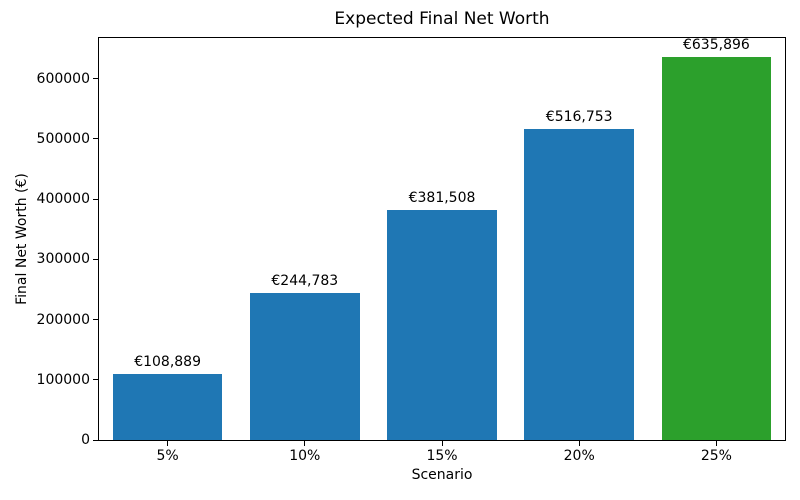 This screenshot has width=800, height=500. Describe the element at coordinates (167, 456) in the screenshot. I see `x-tick-label: 5%` at that location.